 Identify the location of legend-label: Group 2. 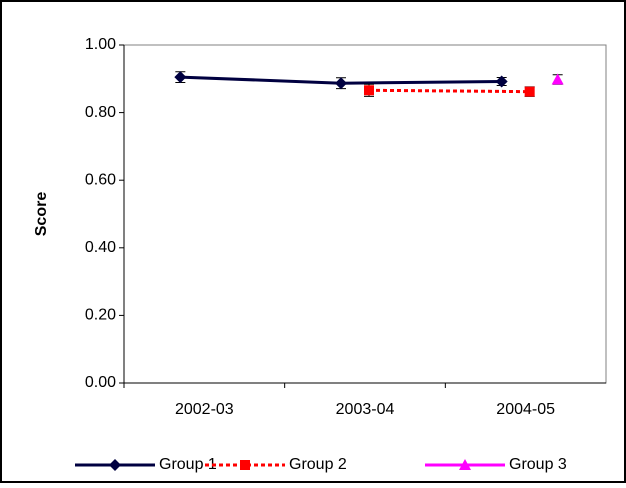
(318, 464).